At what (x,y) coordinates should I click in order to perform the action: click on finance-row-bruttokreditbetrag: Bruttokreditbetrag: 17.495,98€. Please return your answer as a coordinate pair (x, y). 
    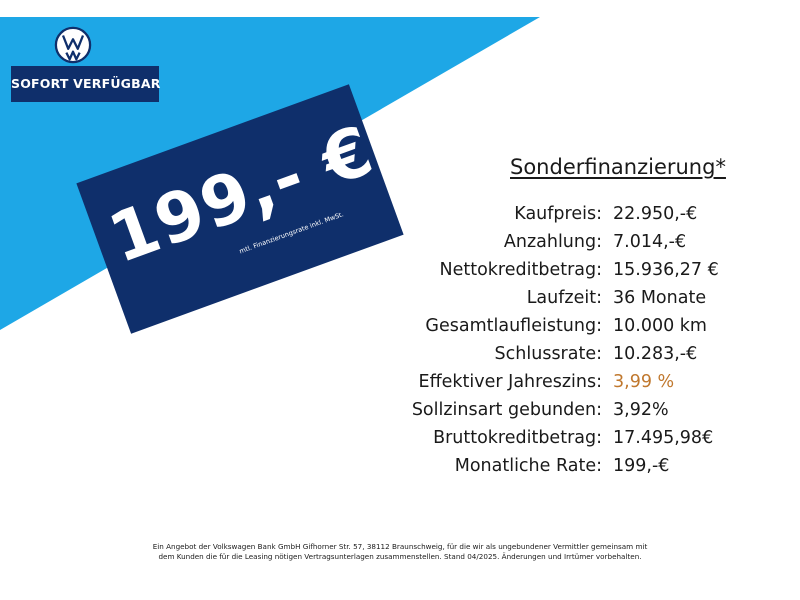
    Looking at the image, I should click on (580, 438).